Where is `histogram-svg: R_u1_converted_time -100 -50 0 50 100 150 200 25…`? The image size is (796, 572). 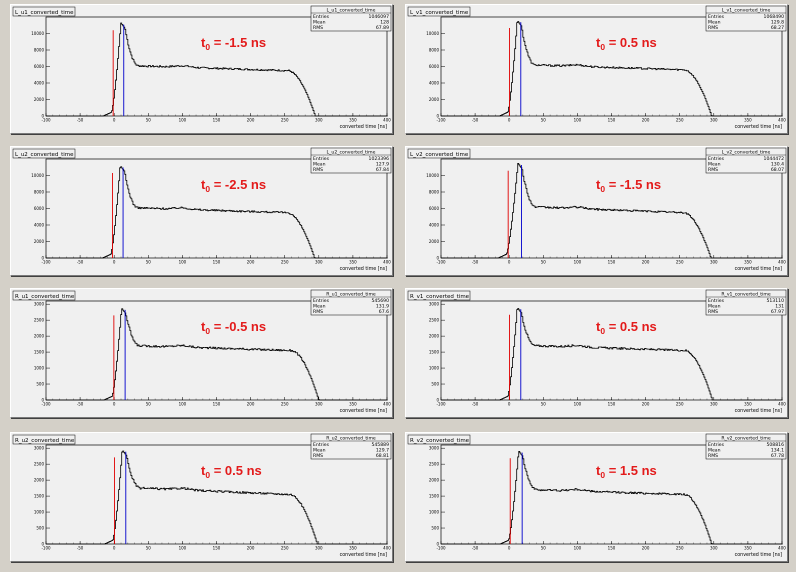 histogram-svg: R_u1_converted_time -100 -50 0 50 100 150 200 25… is located at coordinates (202, 351).